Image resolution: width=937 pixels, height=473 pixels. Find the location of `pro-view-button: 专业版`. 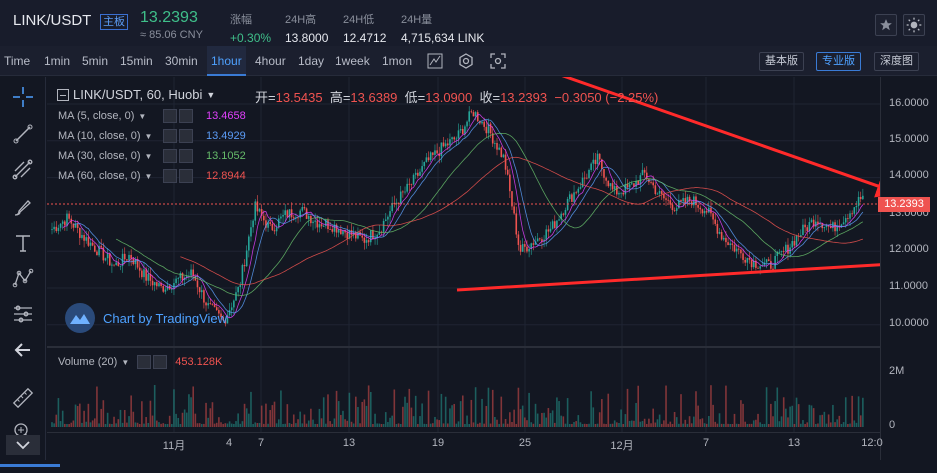

pro-view-button: 专业版 is located at coordinates (838, 61).